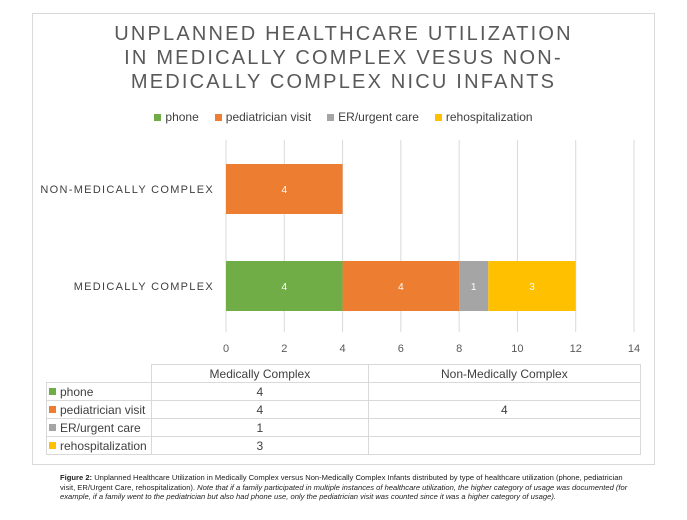  I want to click on data-label-1-2: 1, so click(474, 287).